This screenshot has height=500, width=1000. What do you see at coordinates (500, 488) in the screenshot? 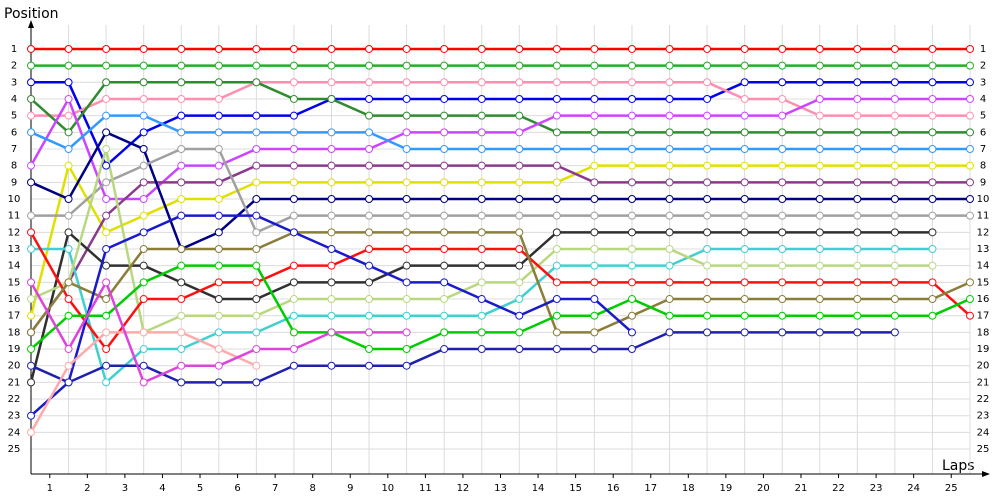
I see `x-tick-label: 13` at bounding box center [500, 488].